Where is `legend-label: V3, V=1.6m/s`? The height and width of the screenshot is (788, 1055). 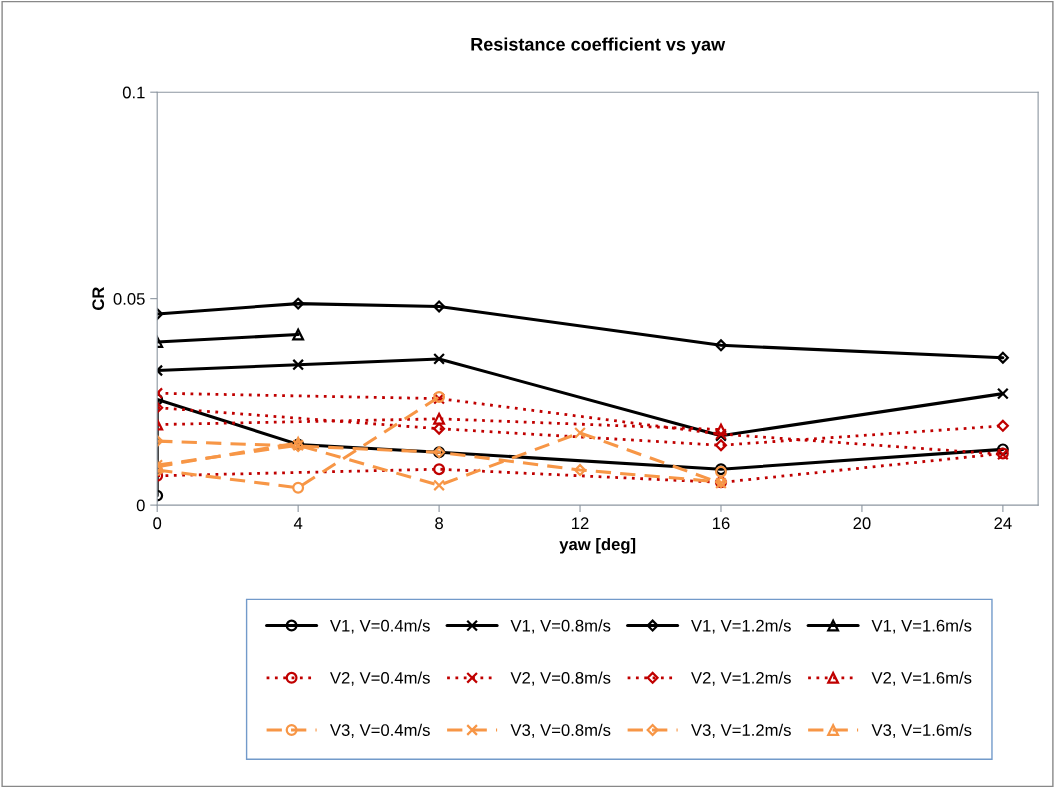
legend-label: V3, V=1.6m/s is located at coordinates (921, 730).